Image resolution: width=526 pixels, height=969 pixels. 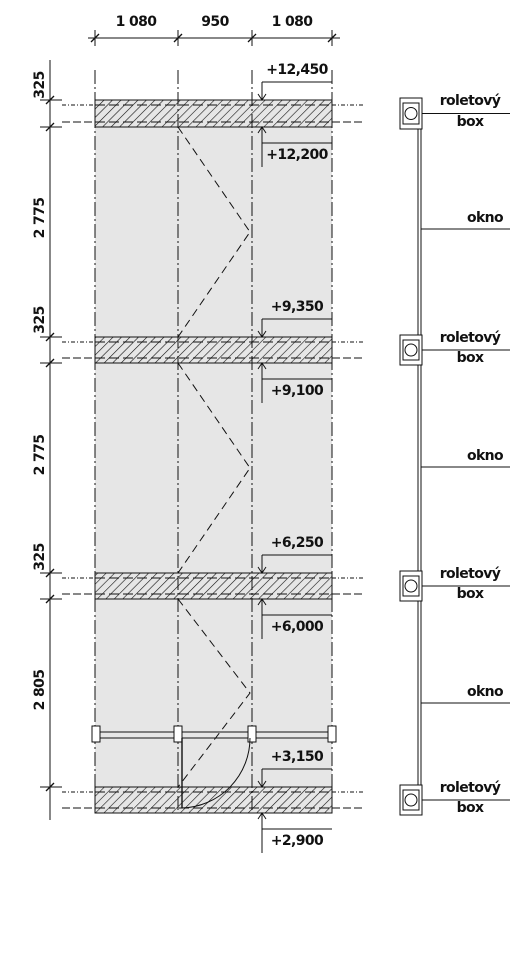 What do you see at coordinates (297, 70) in the screenshot?
I see `level-label: +12,450` at bounding box center [297, 70].